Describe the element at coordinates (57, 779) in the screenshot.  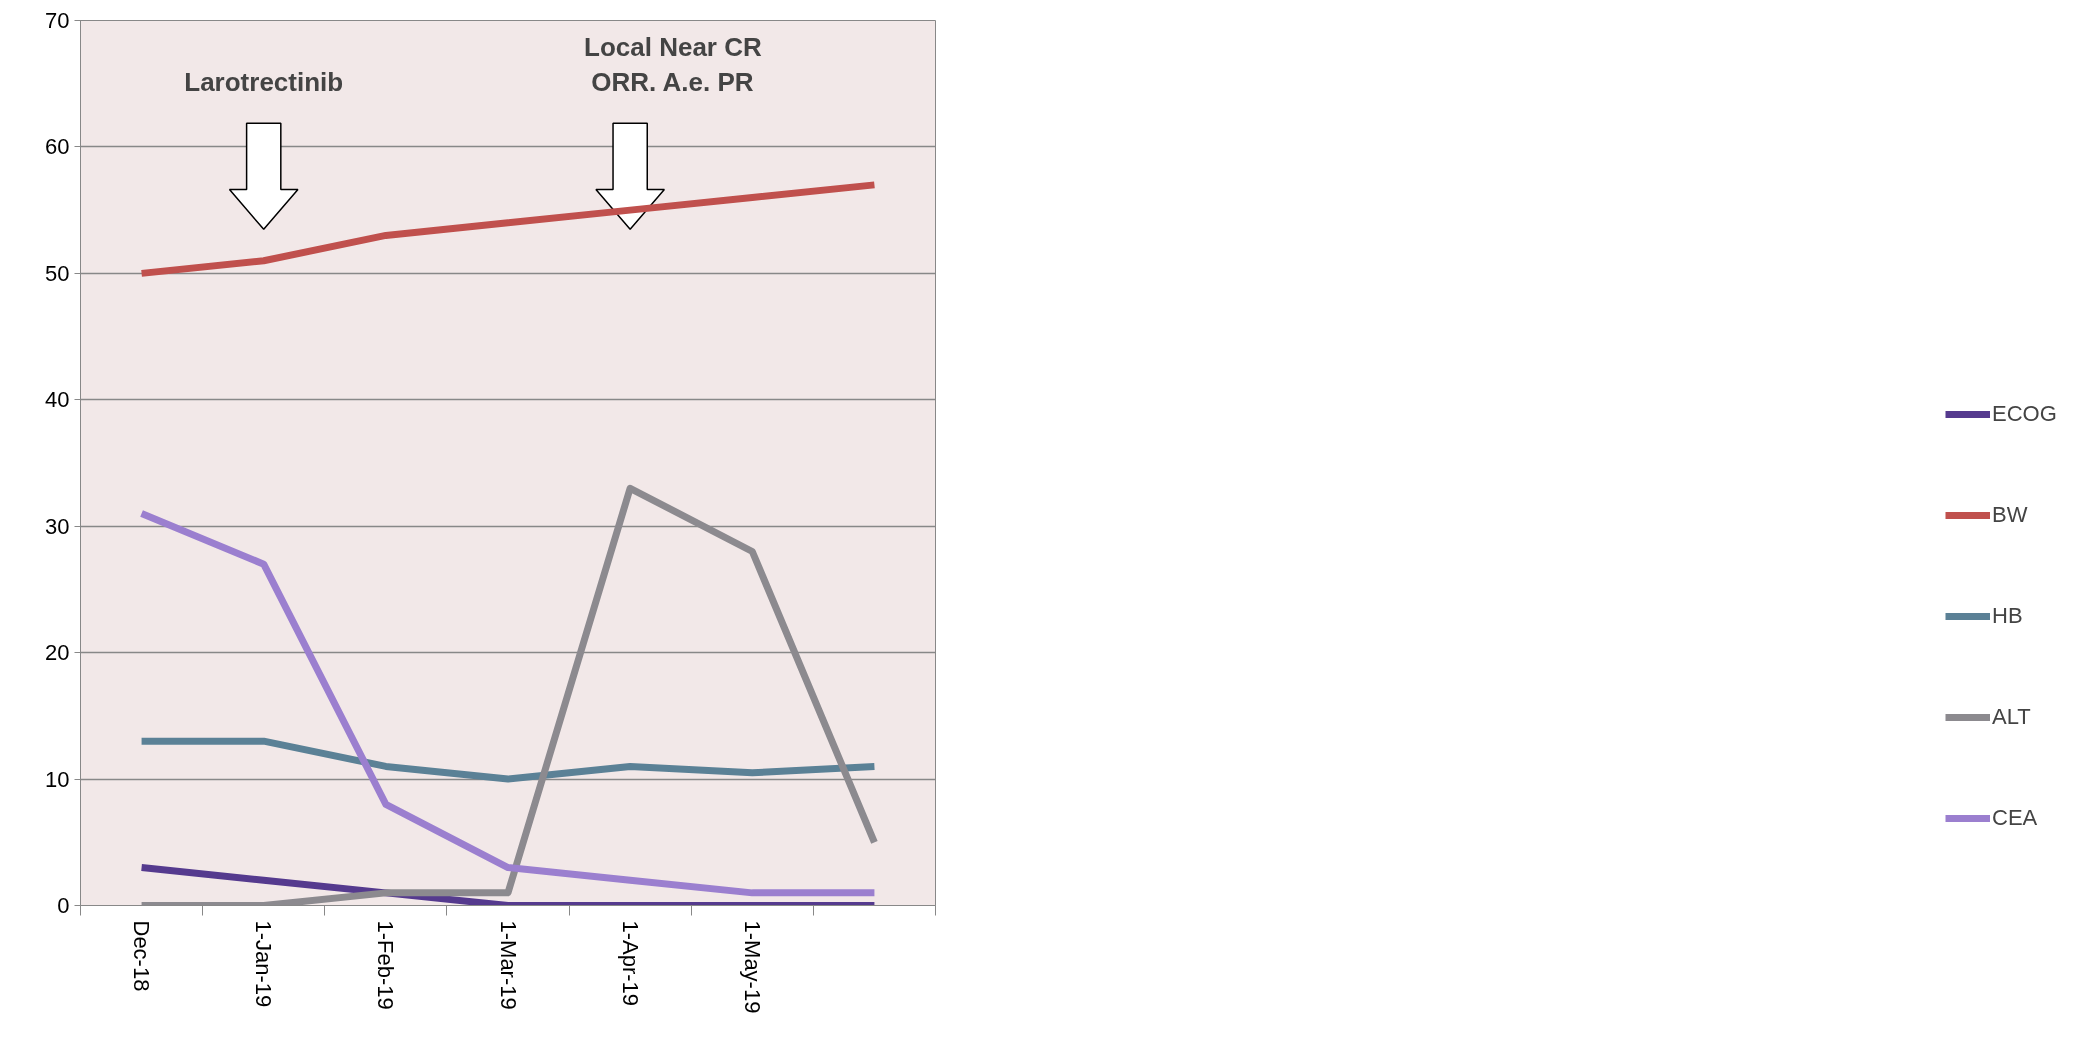
I see `y-tick-label: 10` at that location.